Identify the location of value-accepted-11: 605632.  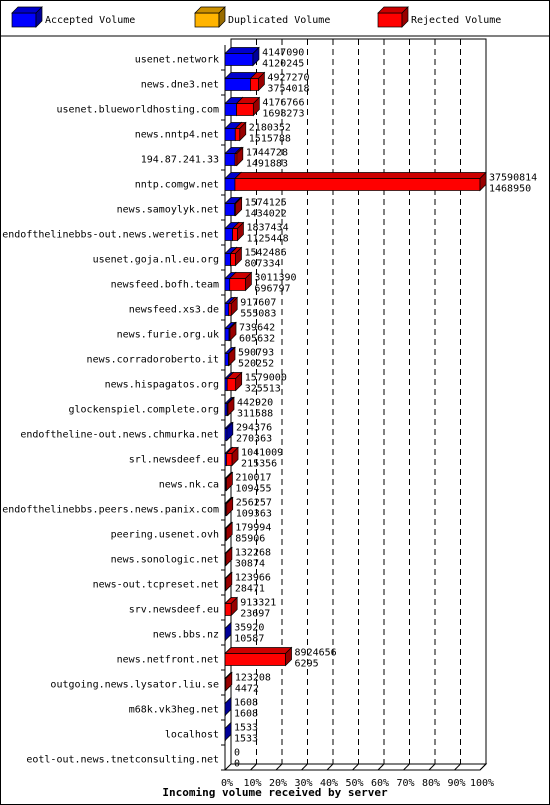
(257, 339).